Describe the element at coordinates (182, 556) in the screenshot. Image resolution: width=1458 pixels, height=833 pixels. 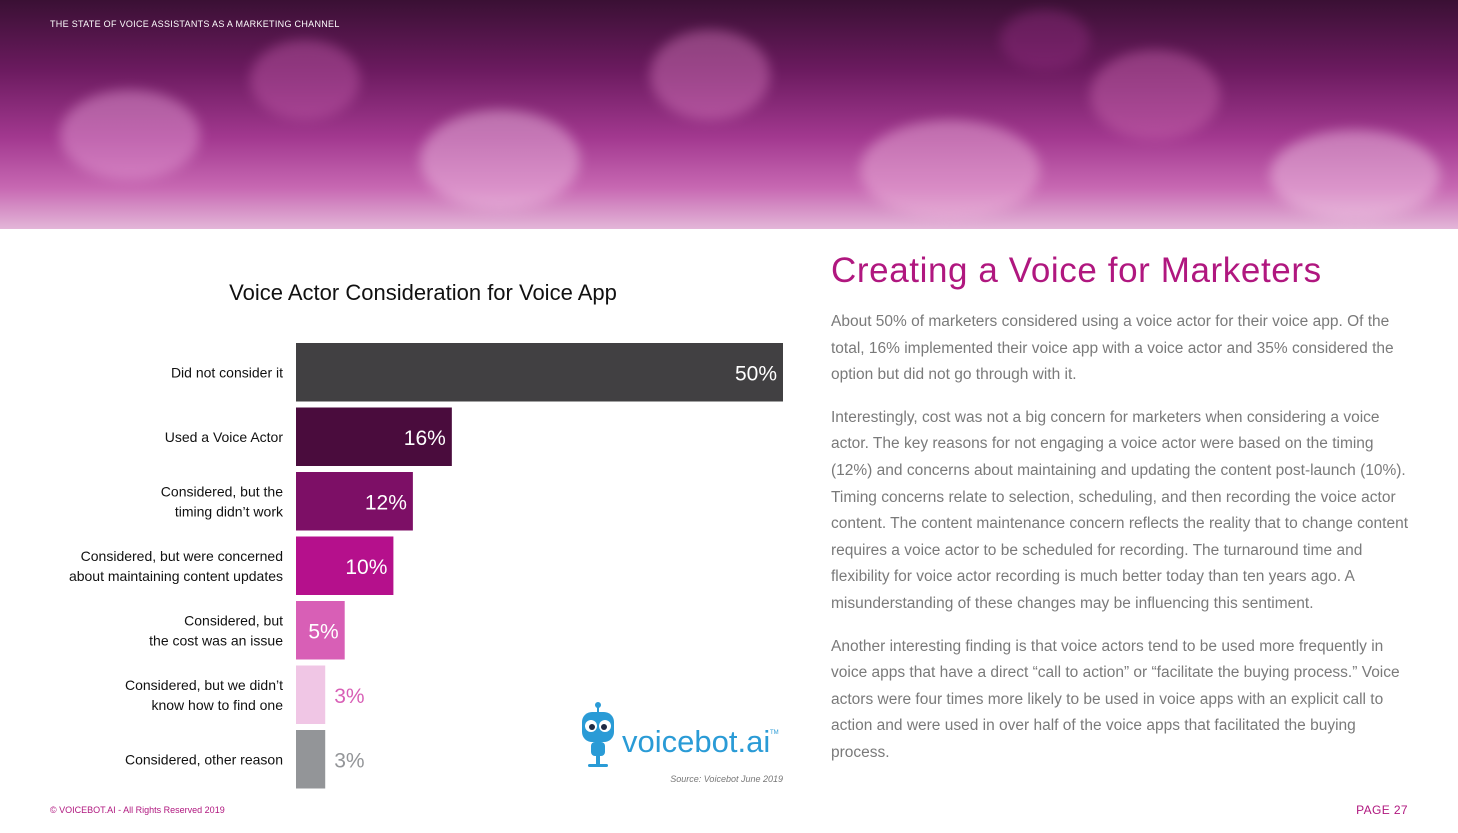
I see `category-label-3: Considered, but were concerned` at that location.